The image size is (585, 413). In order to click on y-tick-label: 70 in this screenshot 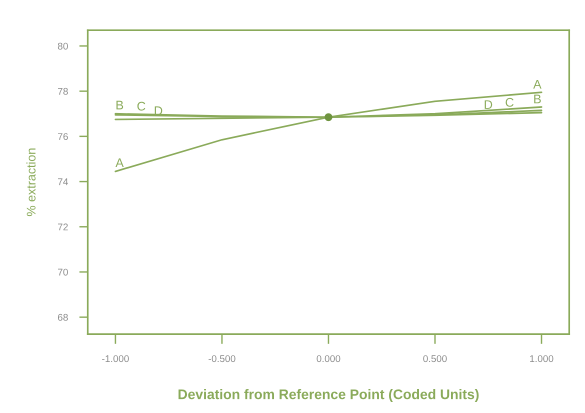, I will do `click(63, 272)`.